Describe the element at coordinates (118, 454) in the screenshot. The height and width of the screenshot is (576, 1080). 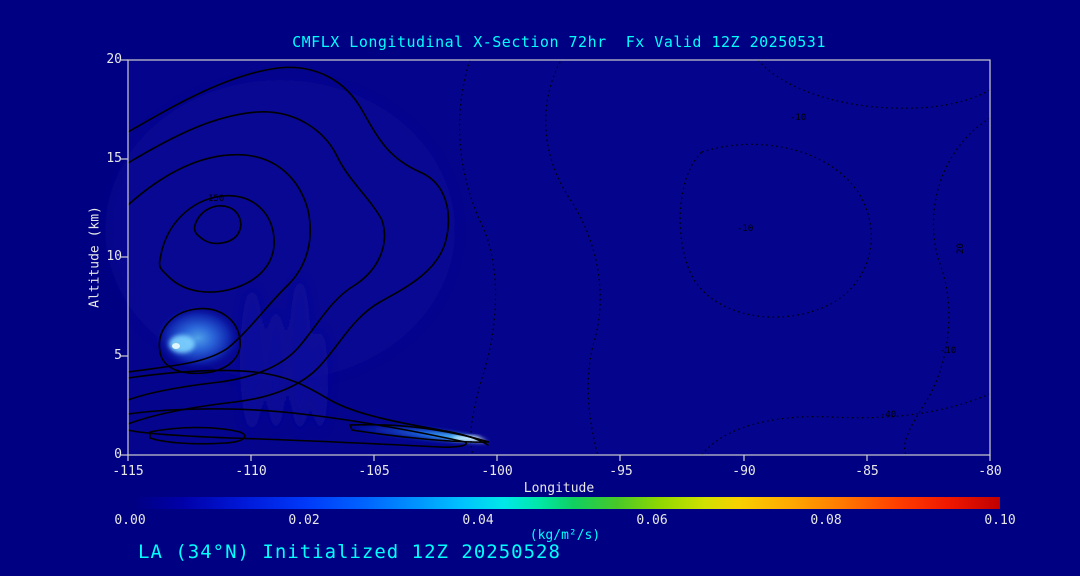
I see `y-tick-label: 0` at that location.